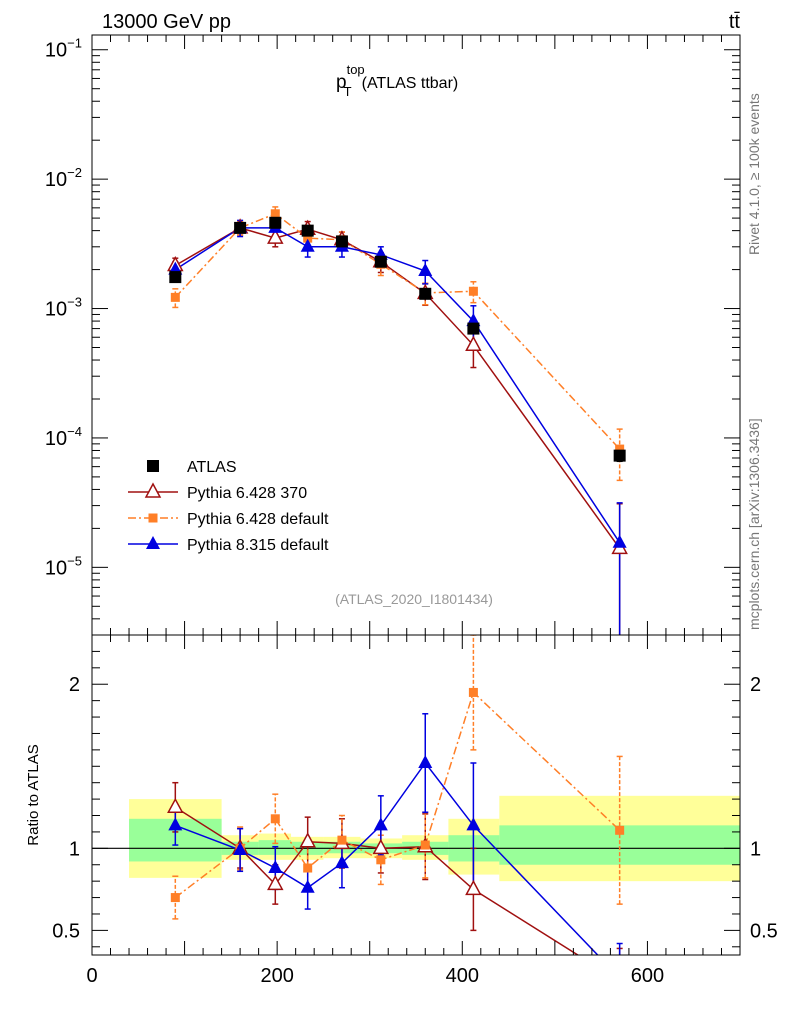 Image resolution: width=786 pixels, height=1024 pixels. I want to click on y-tick-exp: −3, so click(74, 302).